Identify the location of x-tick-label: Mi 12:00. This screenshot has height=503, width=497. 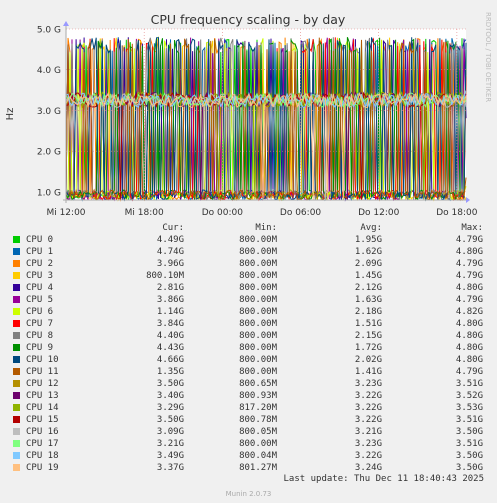
(65, 213).